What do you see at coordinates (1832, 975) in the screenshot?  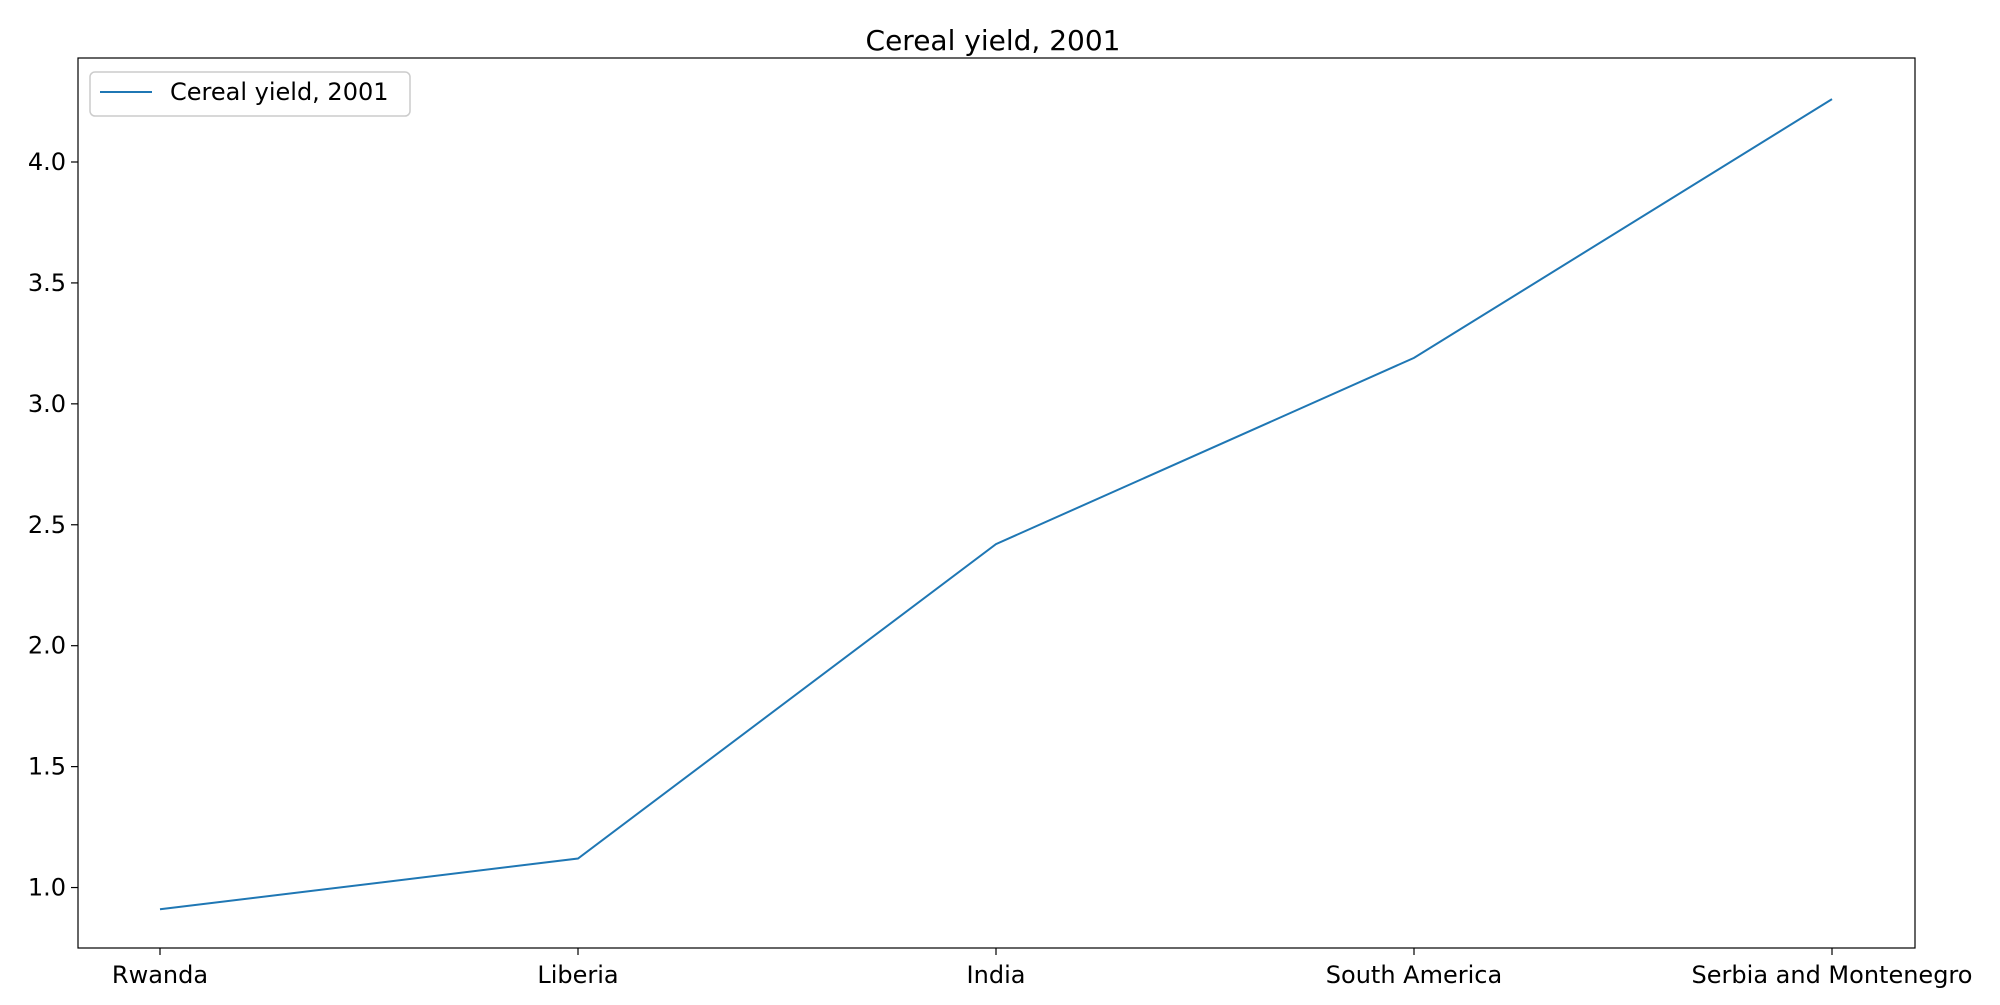 I see `x-tick-label: Serbia and Montenegro` at bounding box center [1832, 975].